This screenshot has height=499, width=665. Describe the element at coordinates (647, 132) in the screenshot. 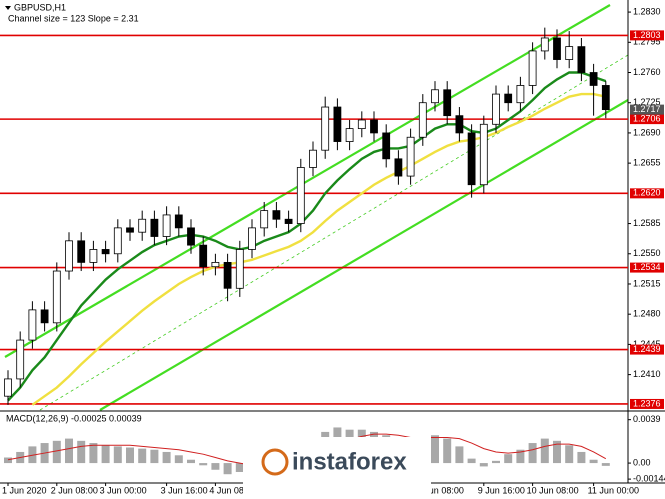

I see `y-tick-label: 1.2690` at that location.